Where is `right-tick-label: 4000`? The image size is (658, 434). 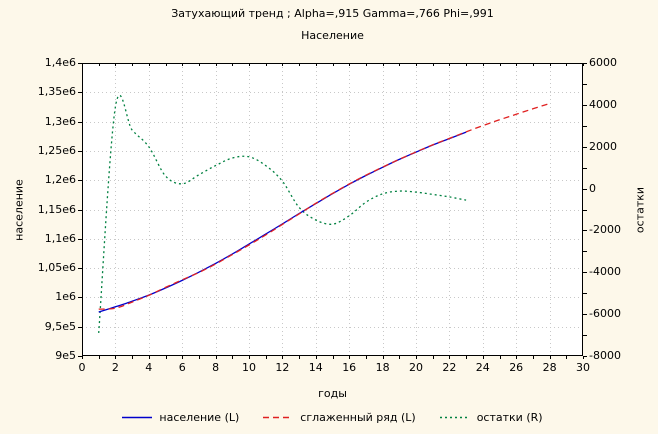
right-tick-label: 4000 is located at coordinates (603, 104).